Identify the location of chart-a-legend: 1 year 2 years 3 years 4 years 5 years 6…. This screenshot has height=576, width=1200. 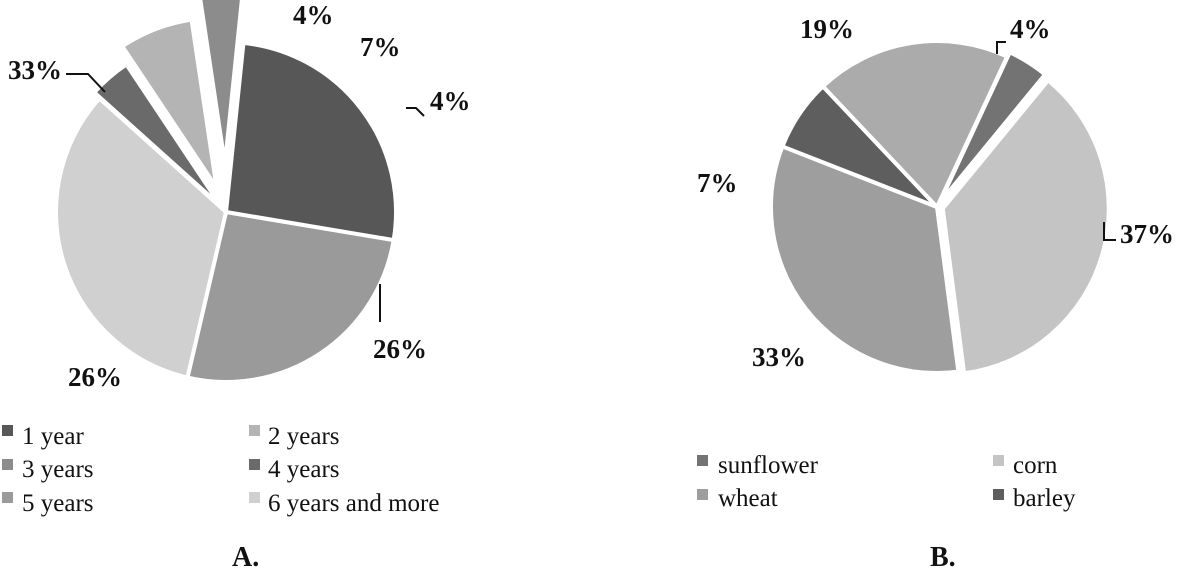
(220, 470).